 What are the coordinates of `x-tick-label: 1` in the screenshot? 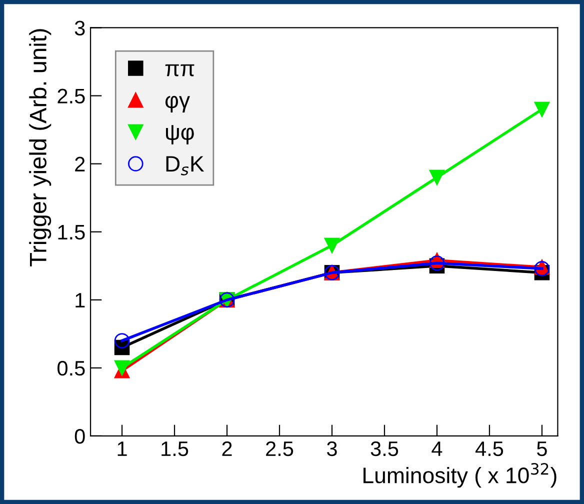 It's located at (122, 449).